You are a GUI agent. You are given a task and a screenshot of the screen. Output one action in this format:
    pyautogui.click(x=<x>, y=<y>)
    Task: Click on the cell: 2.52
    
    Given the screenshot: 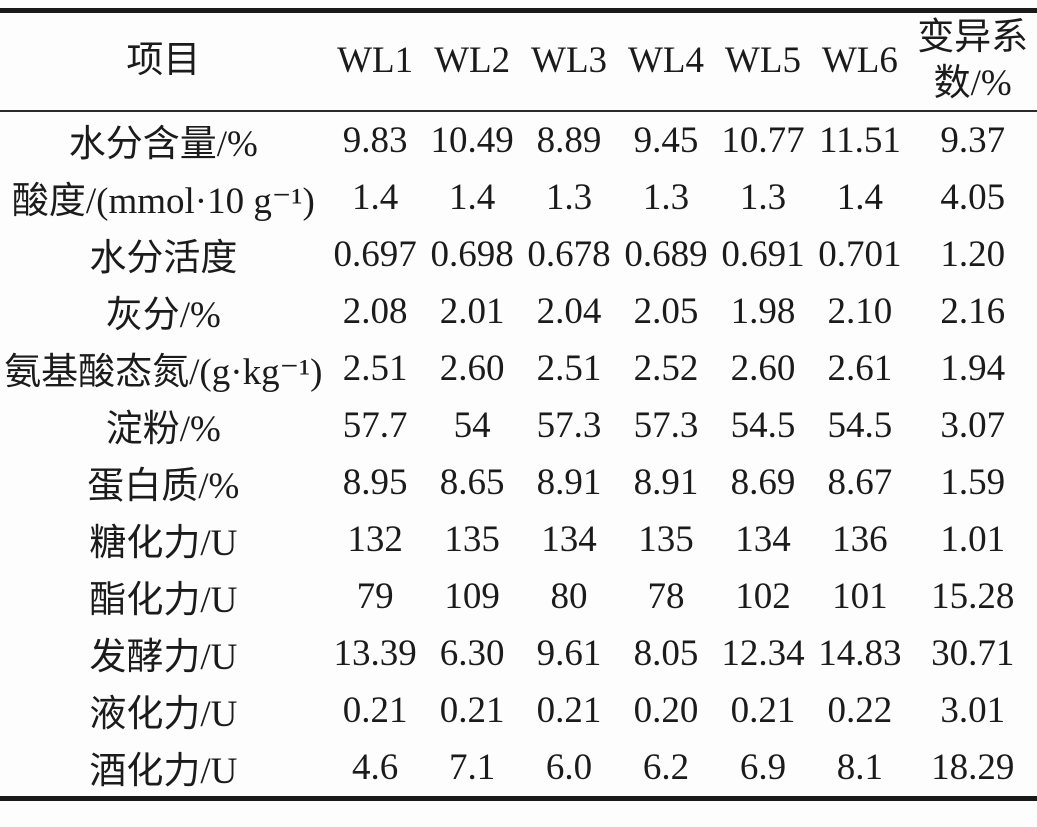 What is the action you would take?
    pyautogui.click(x=666, y=368)
    